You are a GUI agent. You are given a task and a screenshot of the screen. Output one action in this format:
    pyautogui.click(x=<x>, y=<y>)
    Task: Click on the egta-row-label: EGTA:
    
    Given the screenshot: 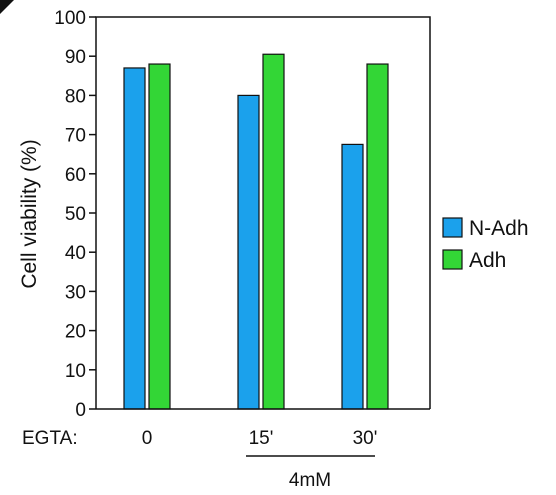 What is the action you would take?
    pyautogui.click(x=50, y=438)
    